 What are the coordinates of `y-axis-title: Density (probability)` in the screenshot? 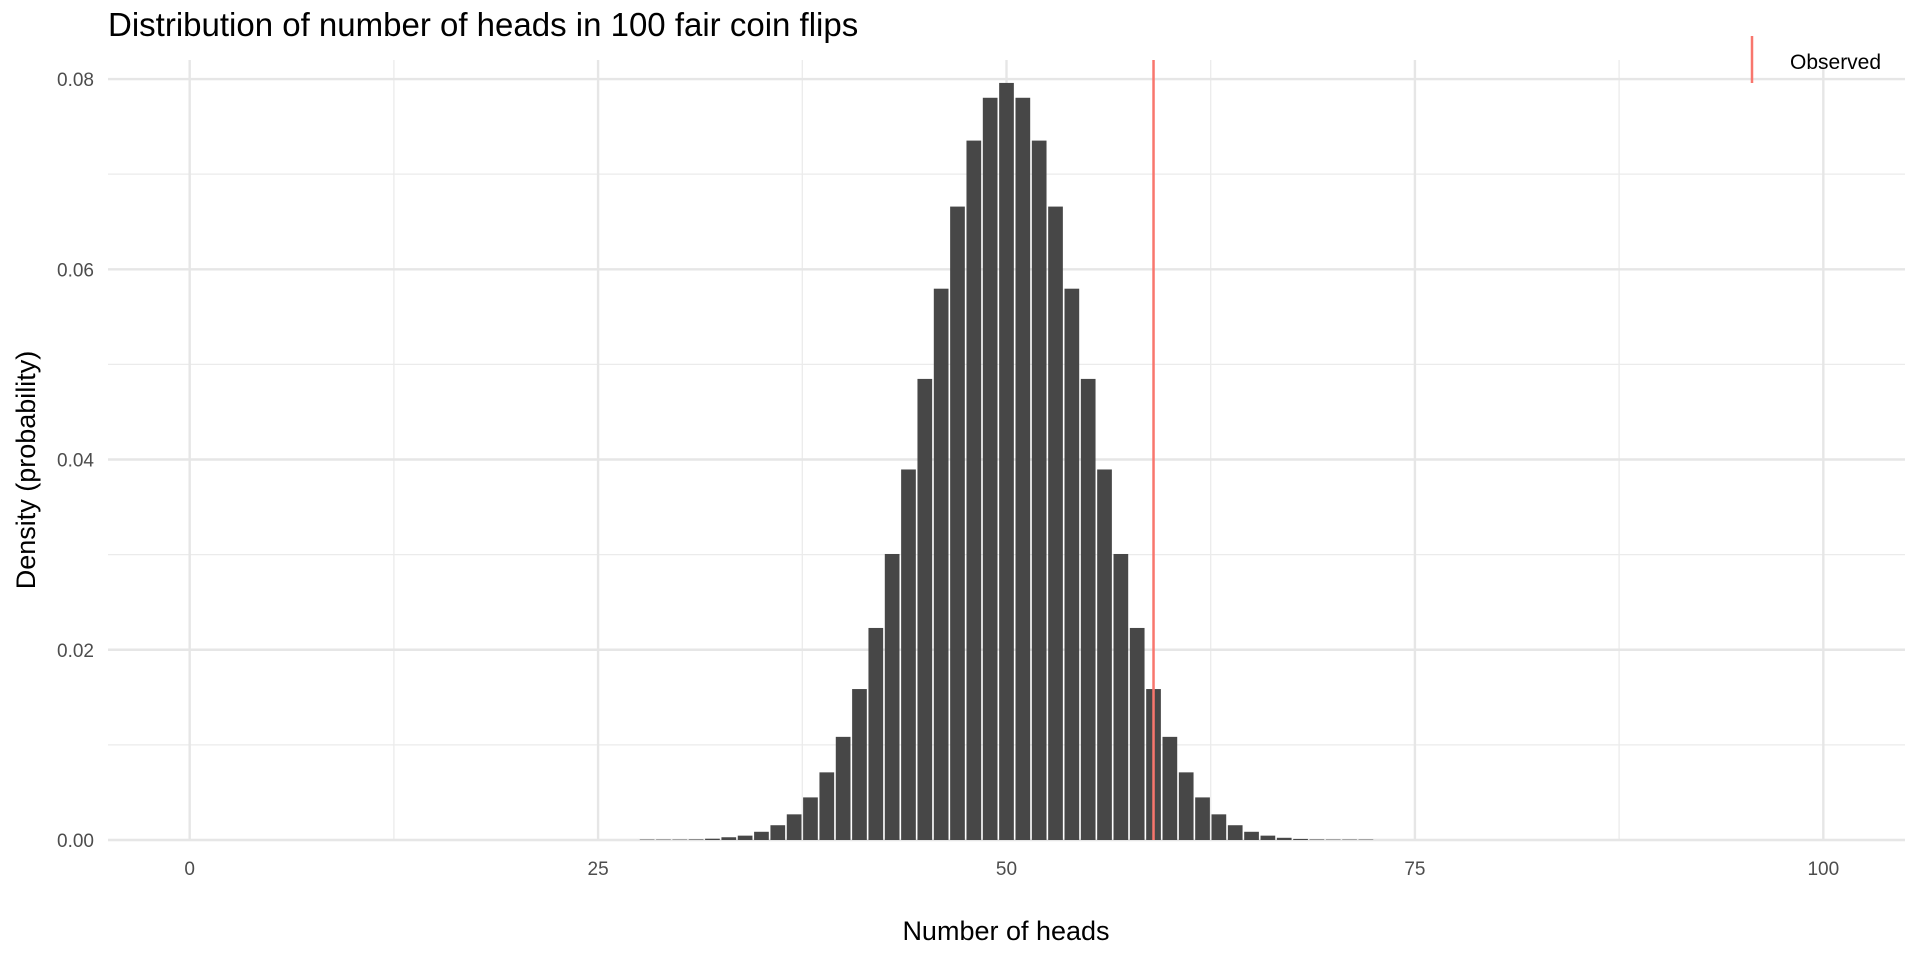 It's located at (26, 470).